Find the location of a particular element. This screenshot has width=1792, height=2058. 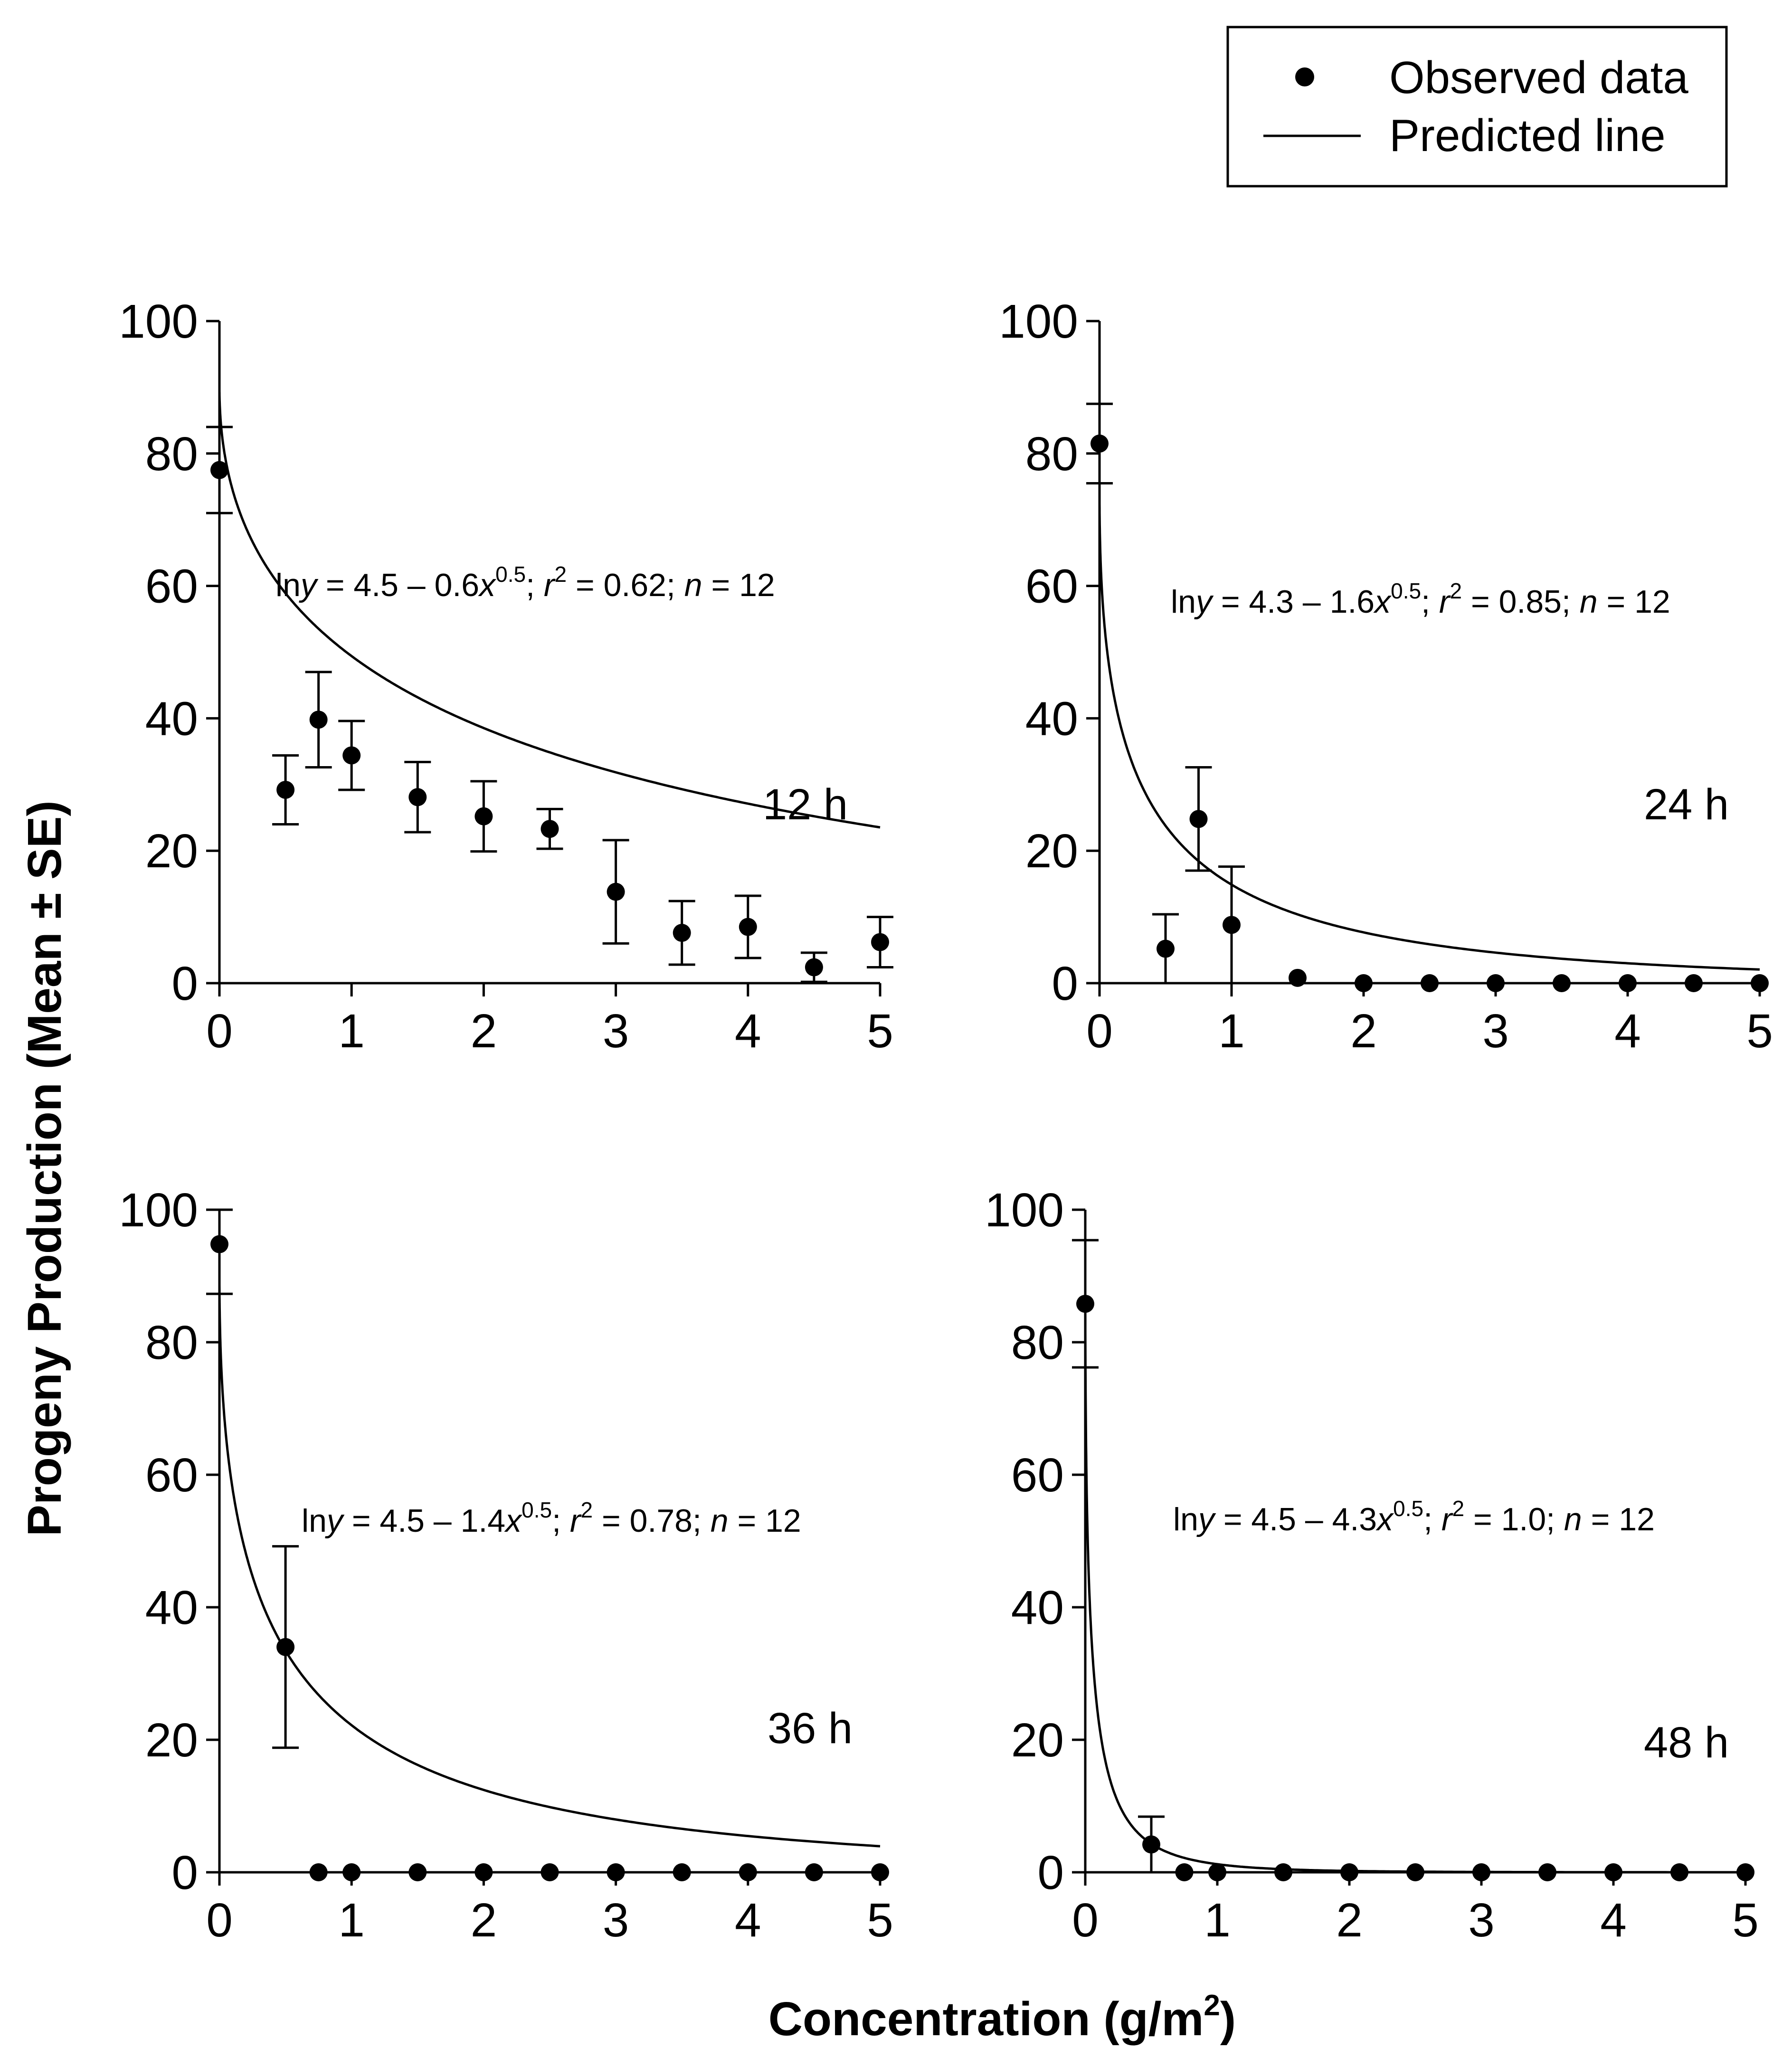

legend: Observed data Predicted line is located at coordinates (1477, 107).